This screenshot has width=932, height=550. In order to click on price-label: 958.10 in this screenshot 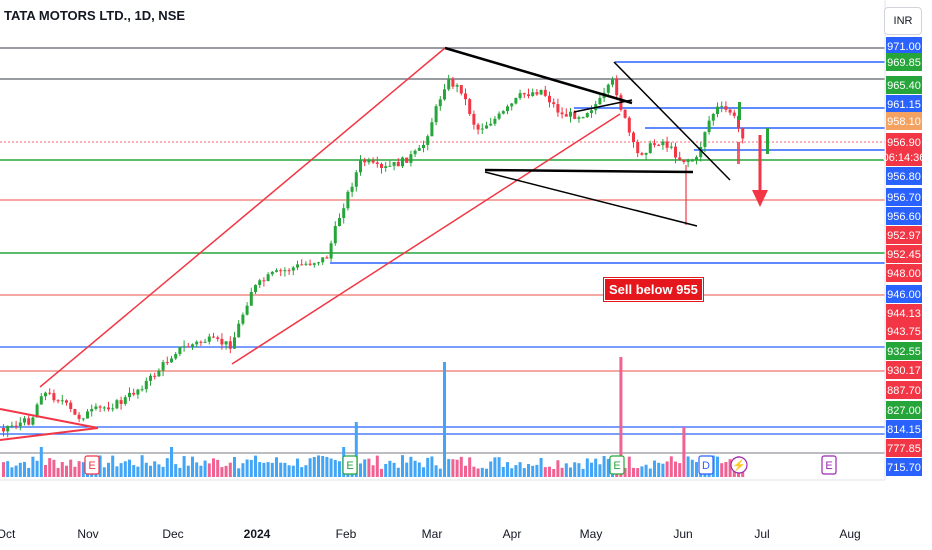, I will do `click(904, 121)`.